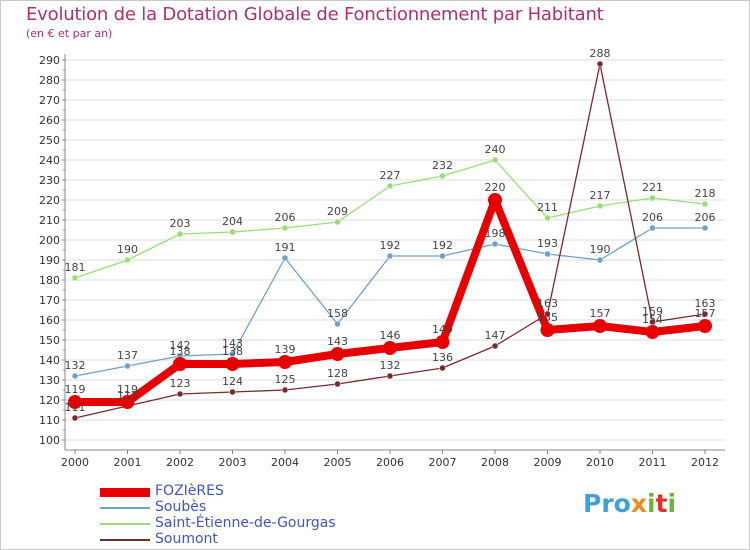 The width and height of the screenshot is (750, 550). Describe the element at coordinates (75, 365) in the screenshot. I see `data-label-soubes: 132` at that location.